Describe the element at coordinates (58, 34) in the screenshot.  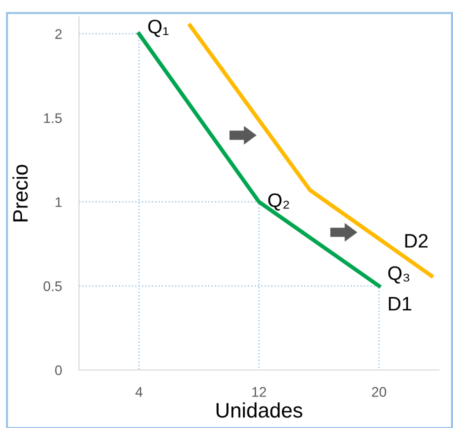
I see `y-tick-label: 2` at that location.